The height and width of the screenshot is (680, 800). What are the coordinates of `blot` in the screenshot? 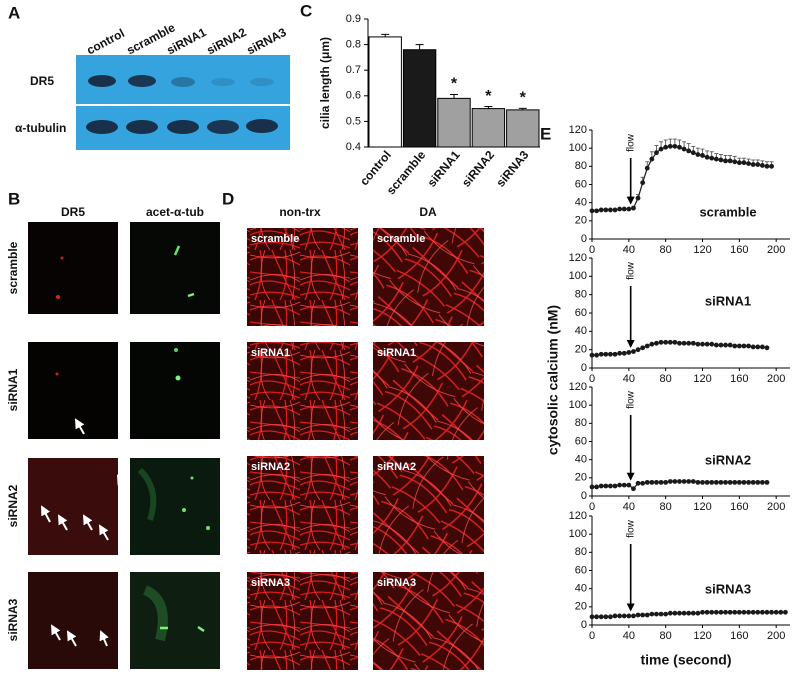 It's located at (183, 102).